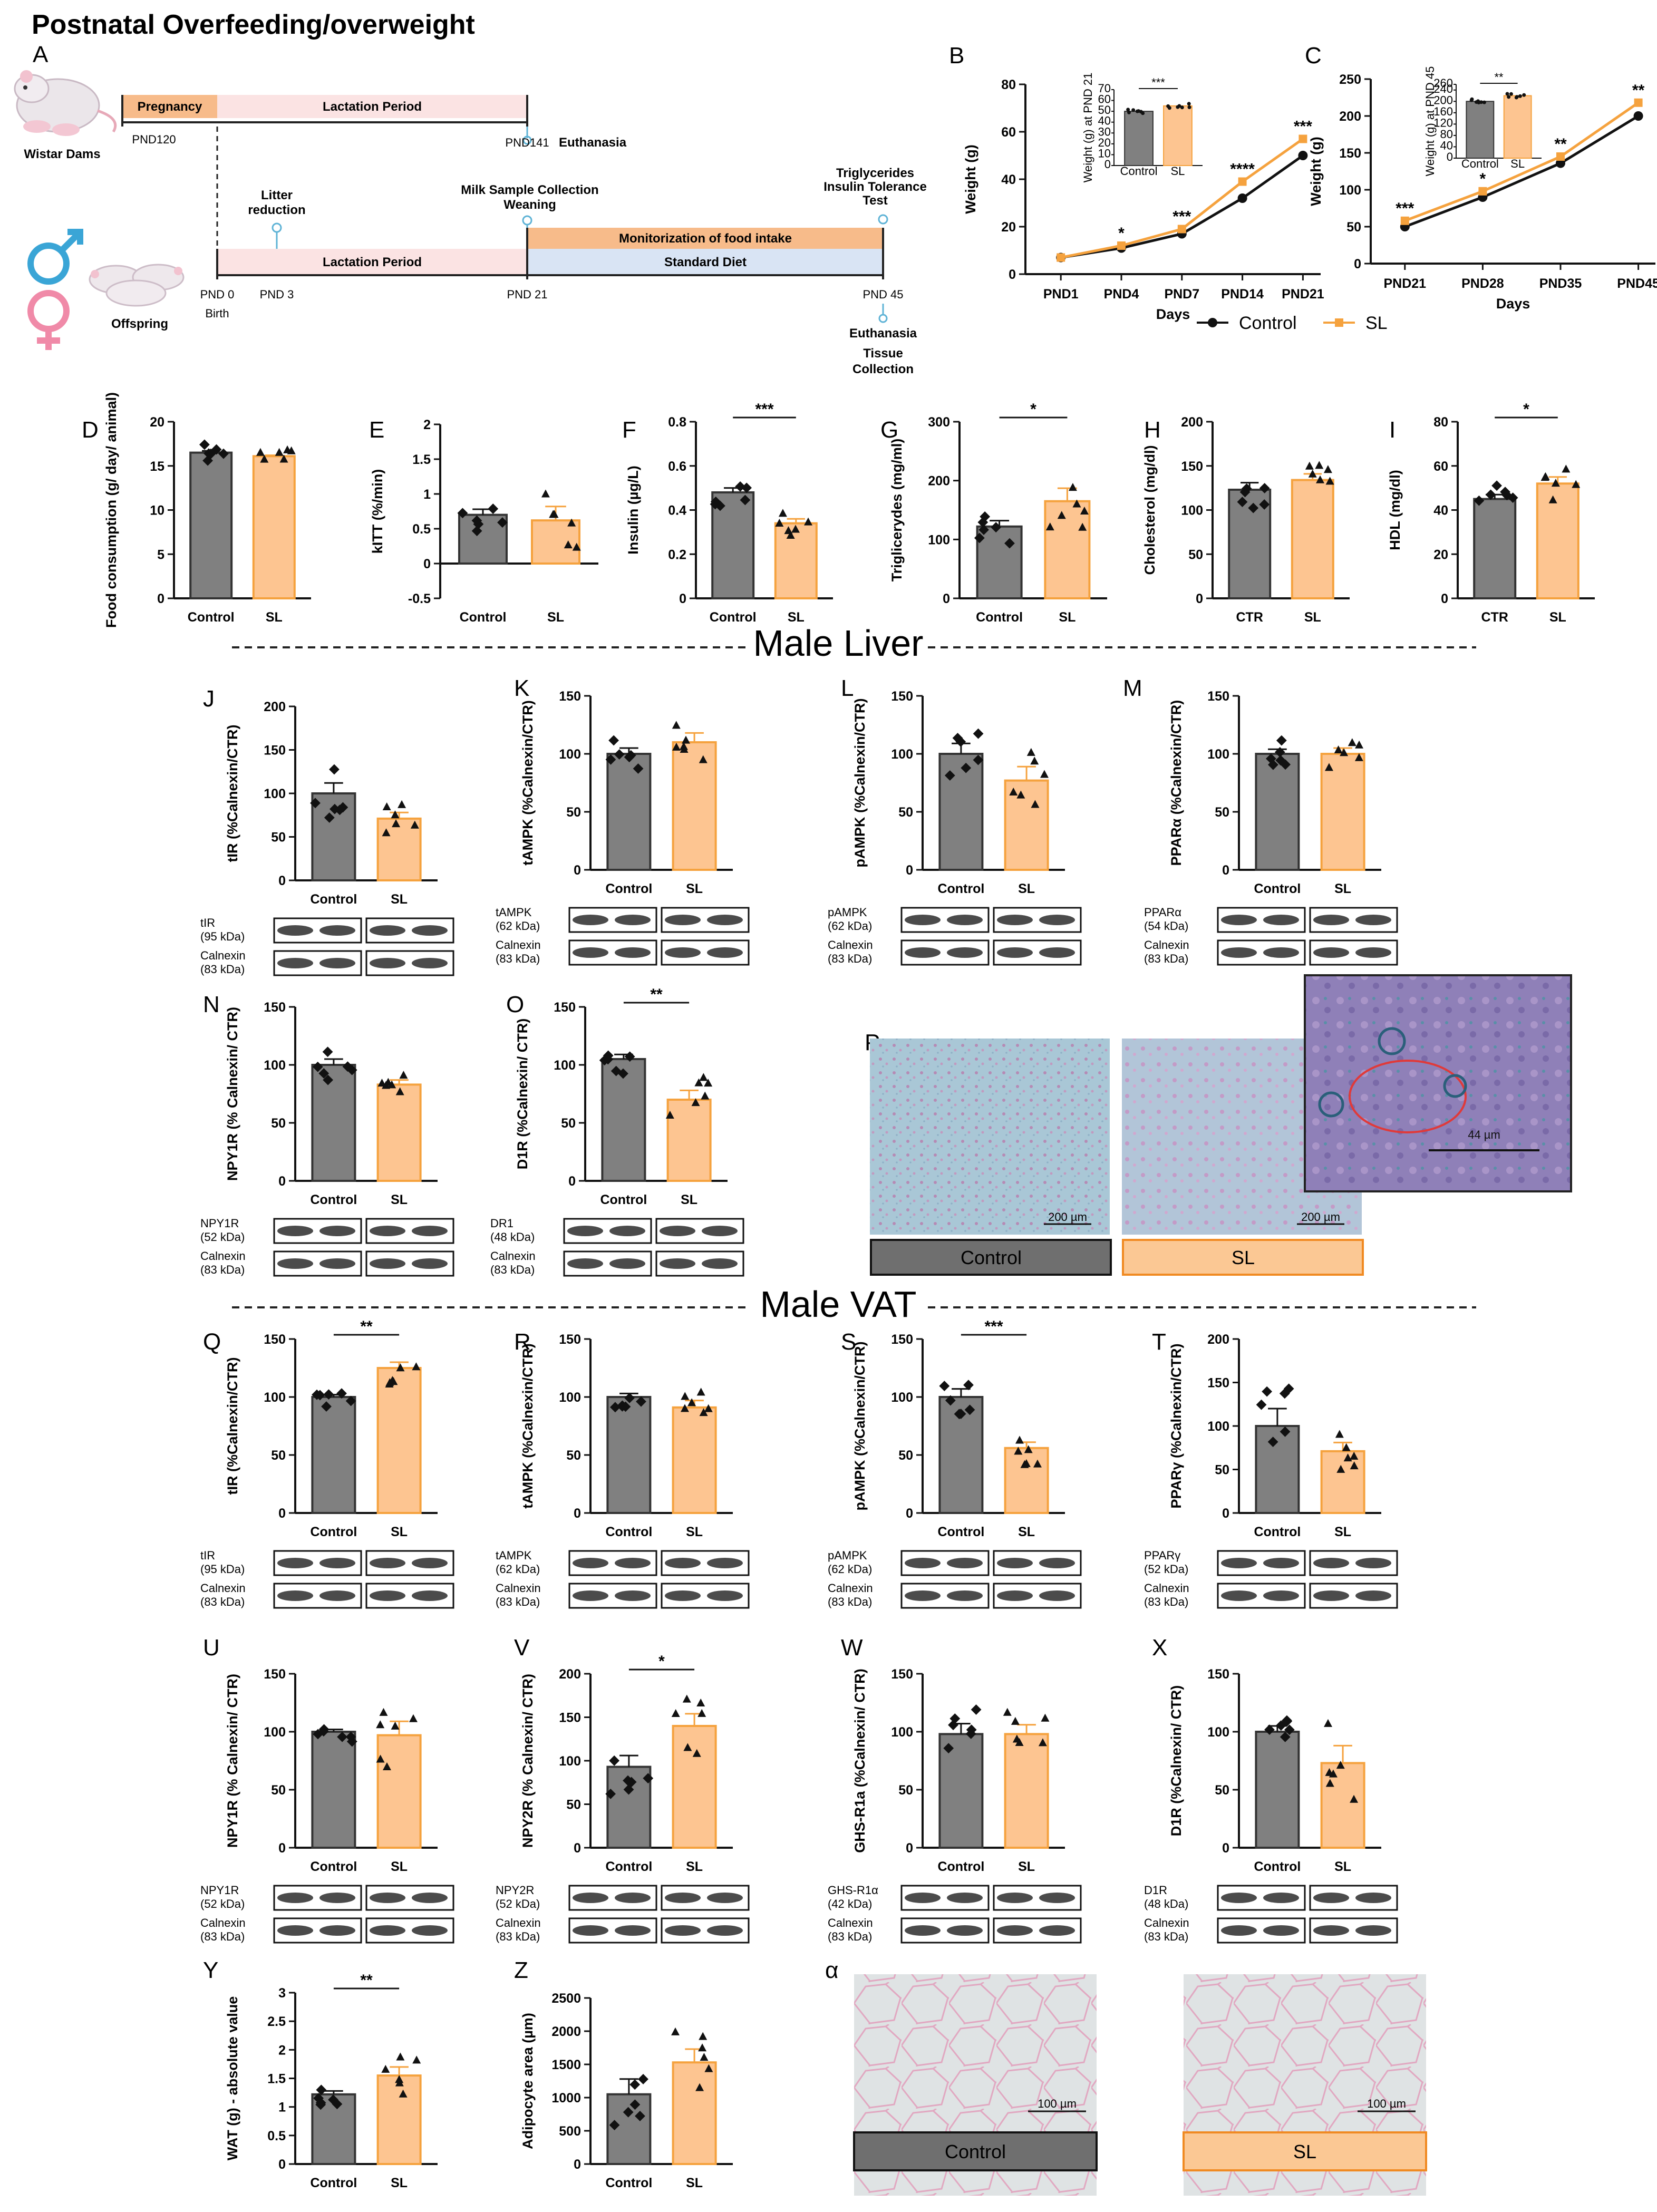 This screenshot has width=1657, height=2212. Describe the element at coordinates (1507, 94) in the screenshot. I see `inset-point` at that location.